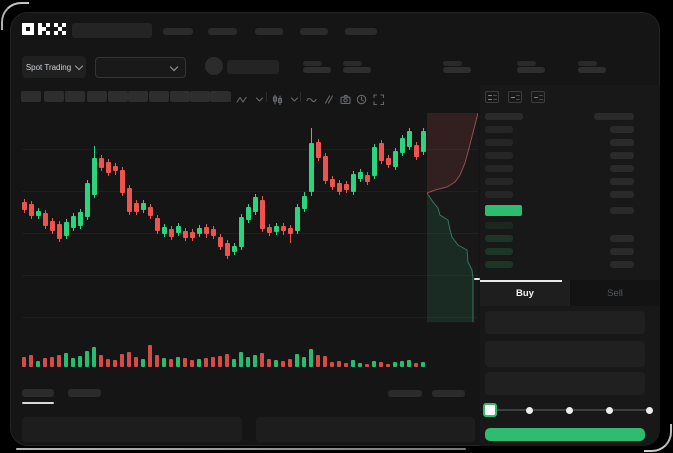 The height and width of the screenshot is (453, 673). What do you see at coordinates (311, 97) in the screenshot?
I see `wave-icon` at bounding box center [311, 97].